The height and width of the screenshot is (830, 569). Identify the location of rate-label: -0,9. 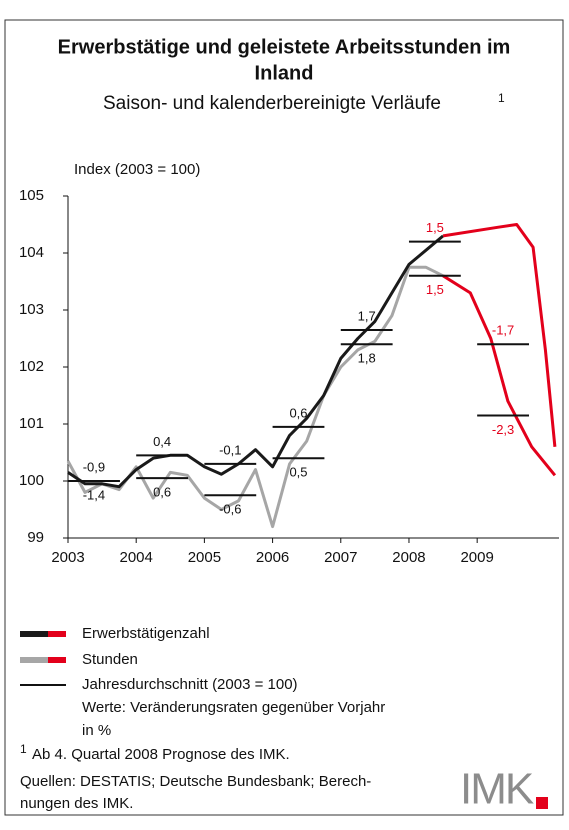
(94, 466).